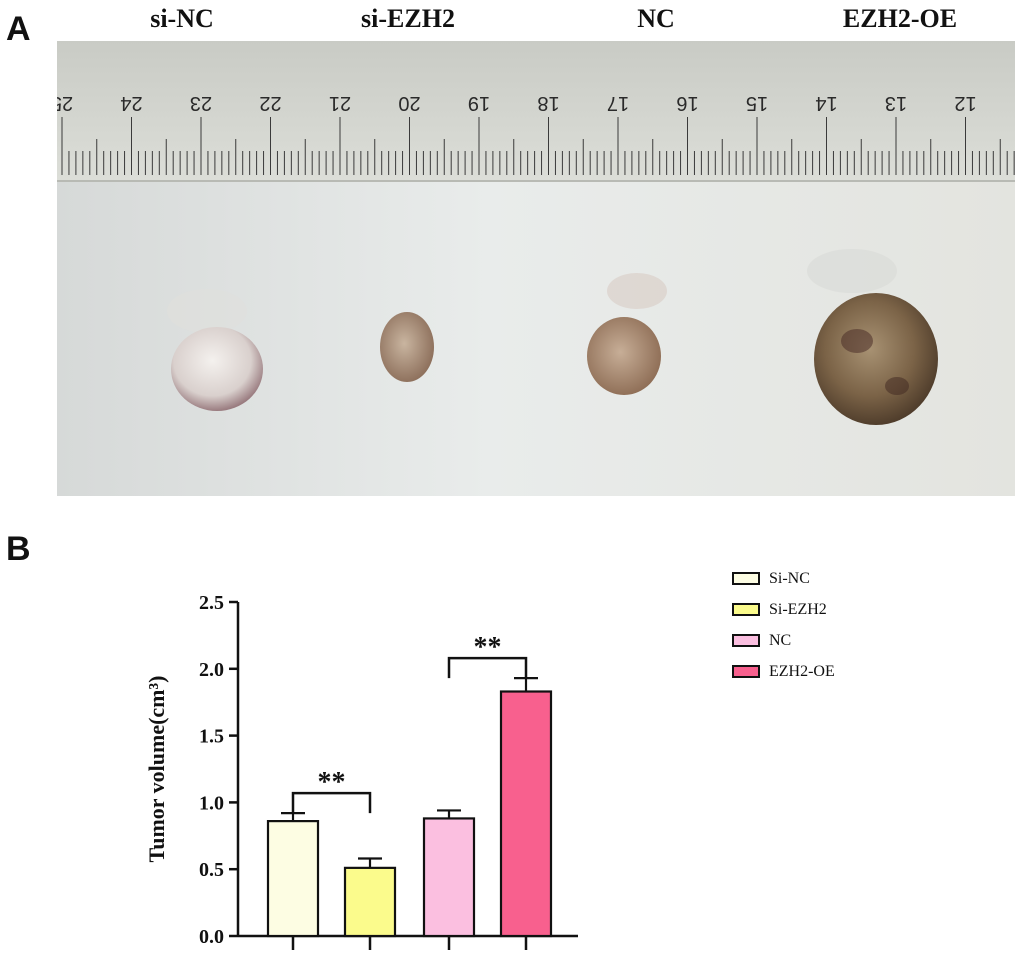  What do you see at coordinates (293, 879) in the screenshot?
I see `bar-si-nc` at bounding box center [293, 879].